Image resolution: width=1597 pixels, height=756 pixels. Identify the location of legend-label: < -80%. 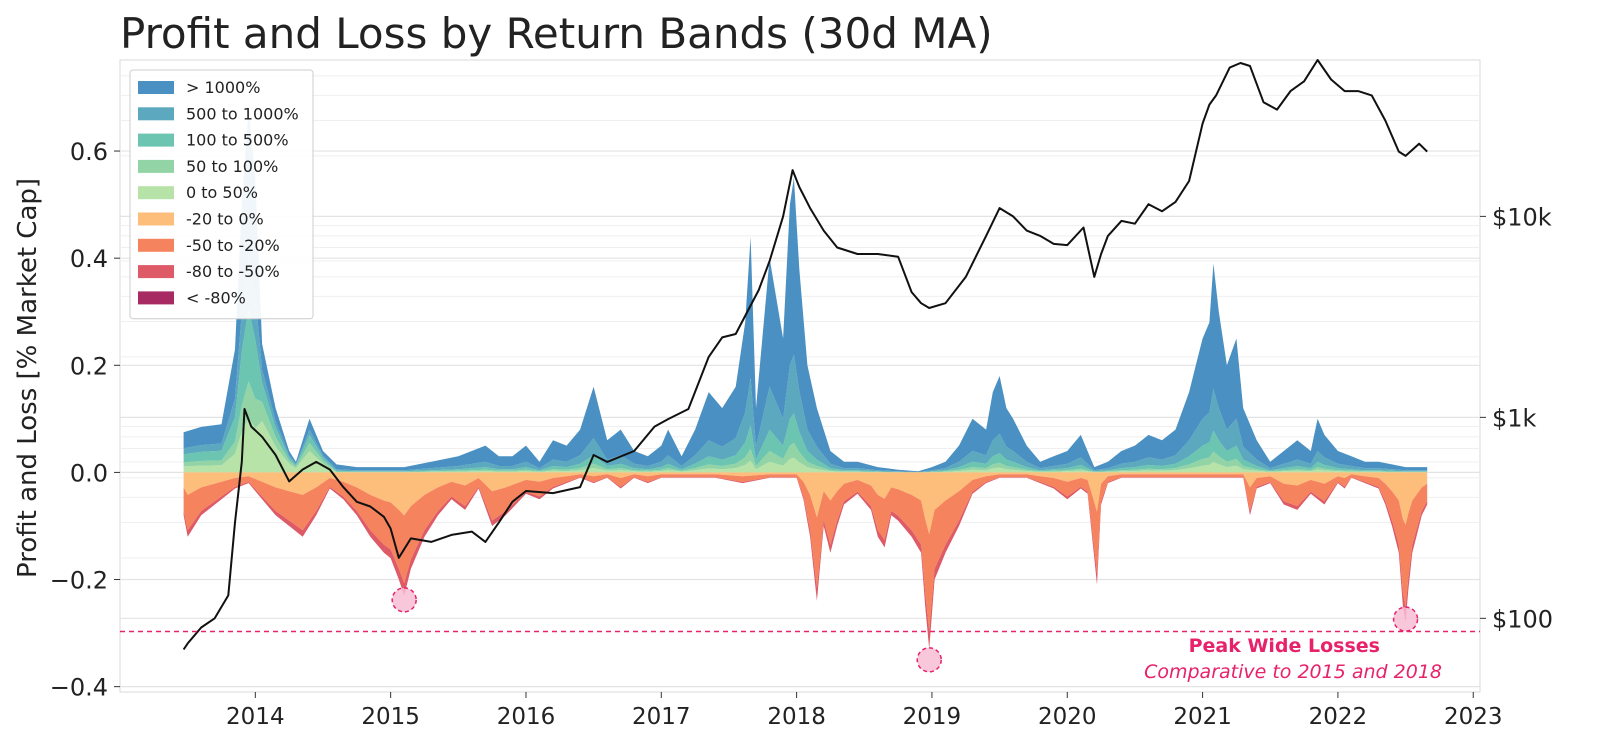
(216, 297).